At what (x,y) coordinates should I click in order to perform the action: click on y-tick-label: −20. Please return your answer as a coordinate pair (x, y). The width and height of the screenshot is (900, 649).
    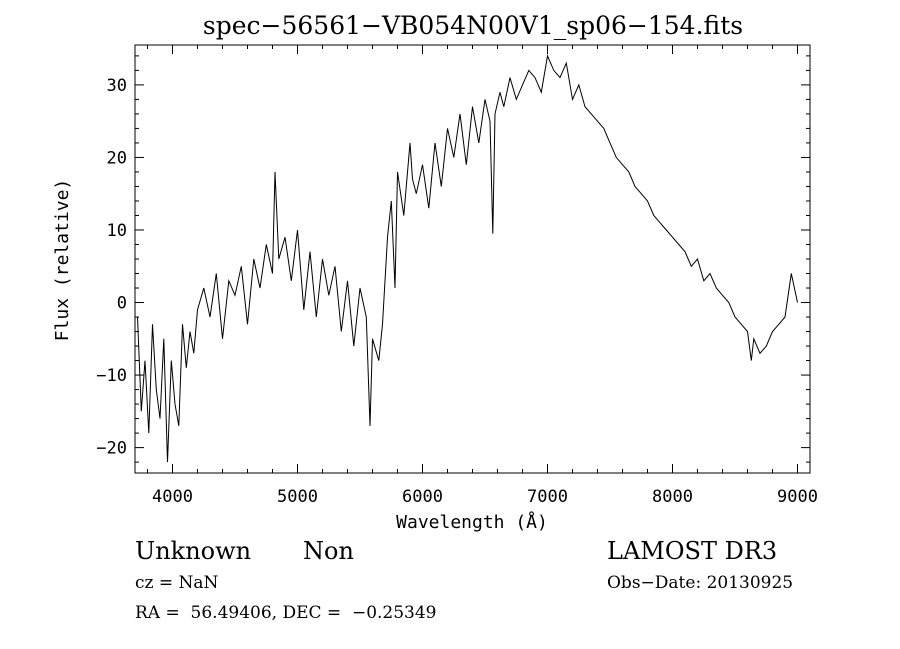
    Looking at the image, I should click on (111, 449).